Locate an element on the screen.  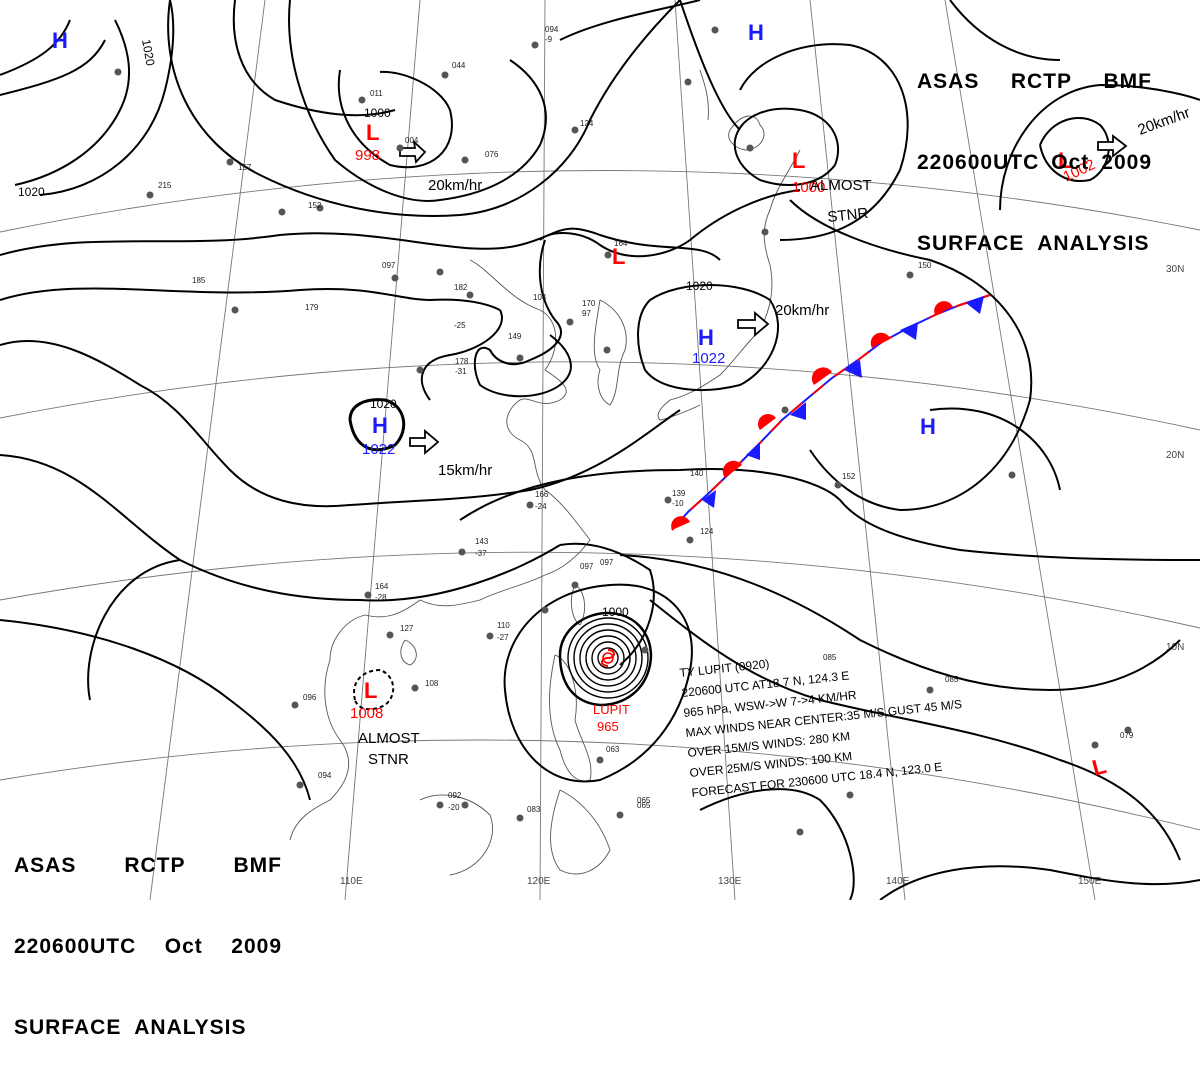
speed-label-high-china: 15km/hr is located at coordinates (465, 470).